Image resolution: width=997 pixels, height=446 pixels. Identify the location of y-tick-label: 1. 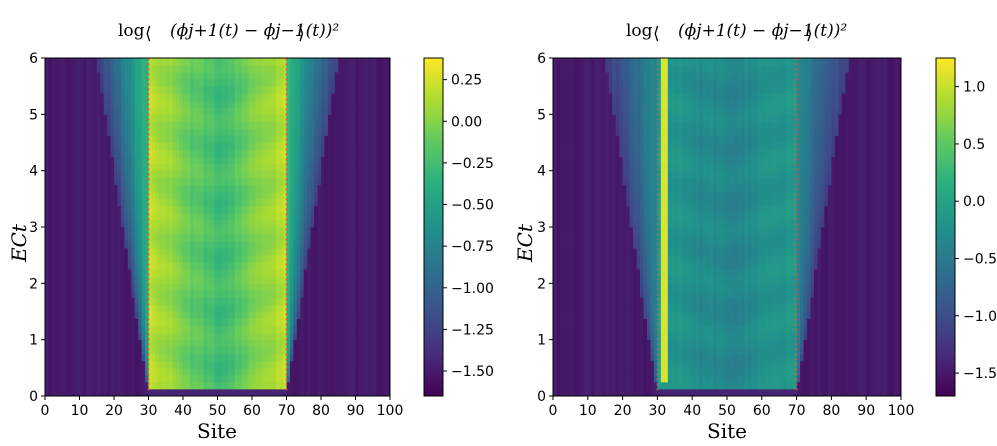
(33, 341).